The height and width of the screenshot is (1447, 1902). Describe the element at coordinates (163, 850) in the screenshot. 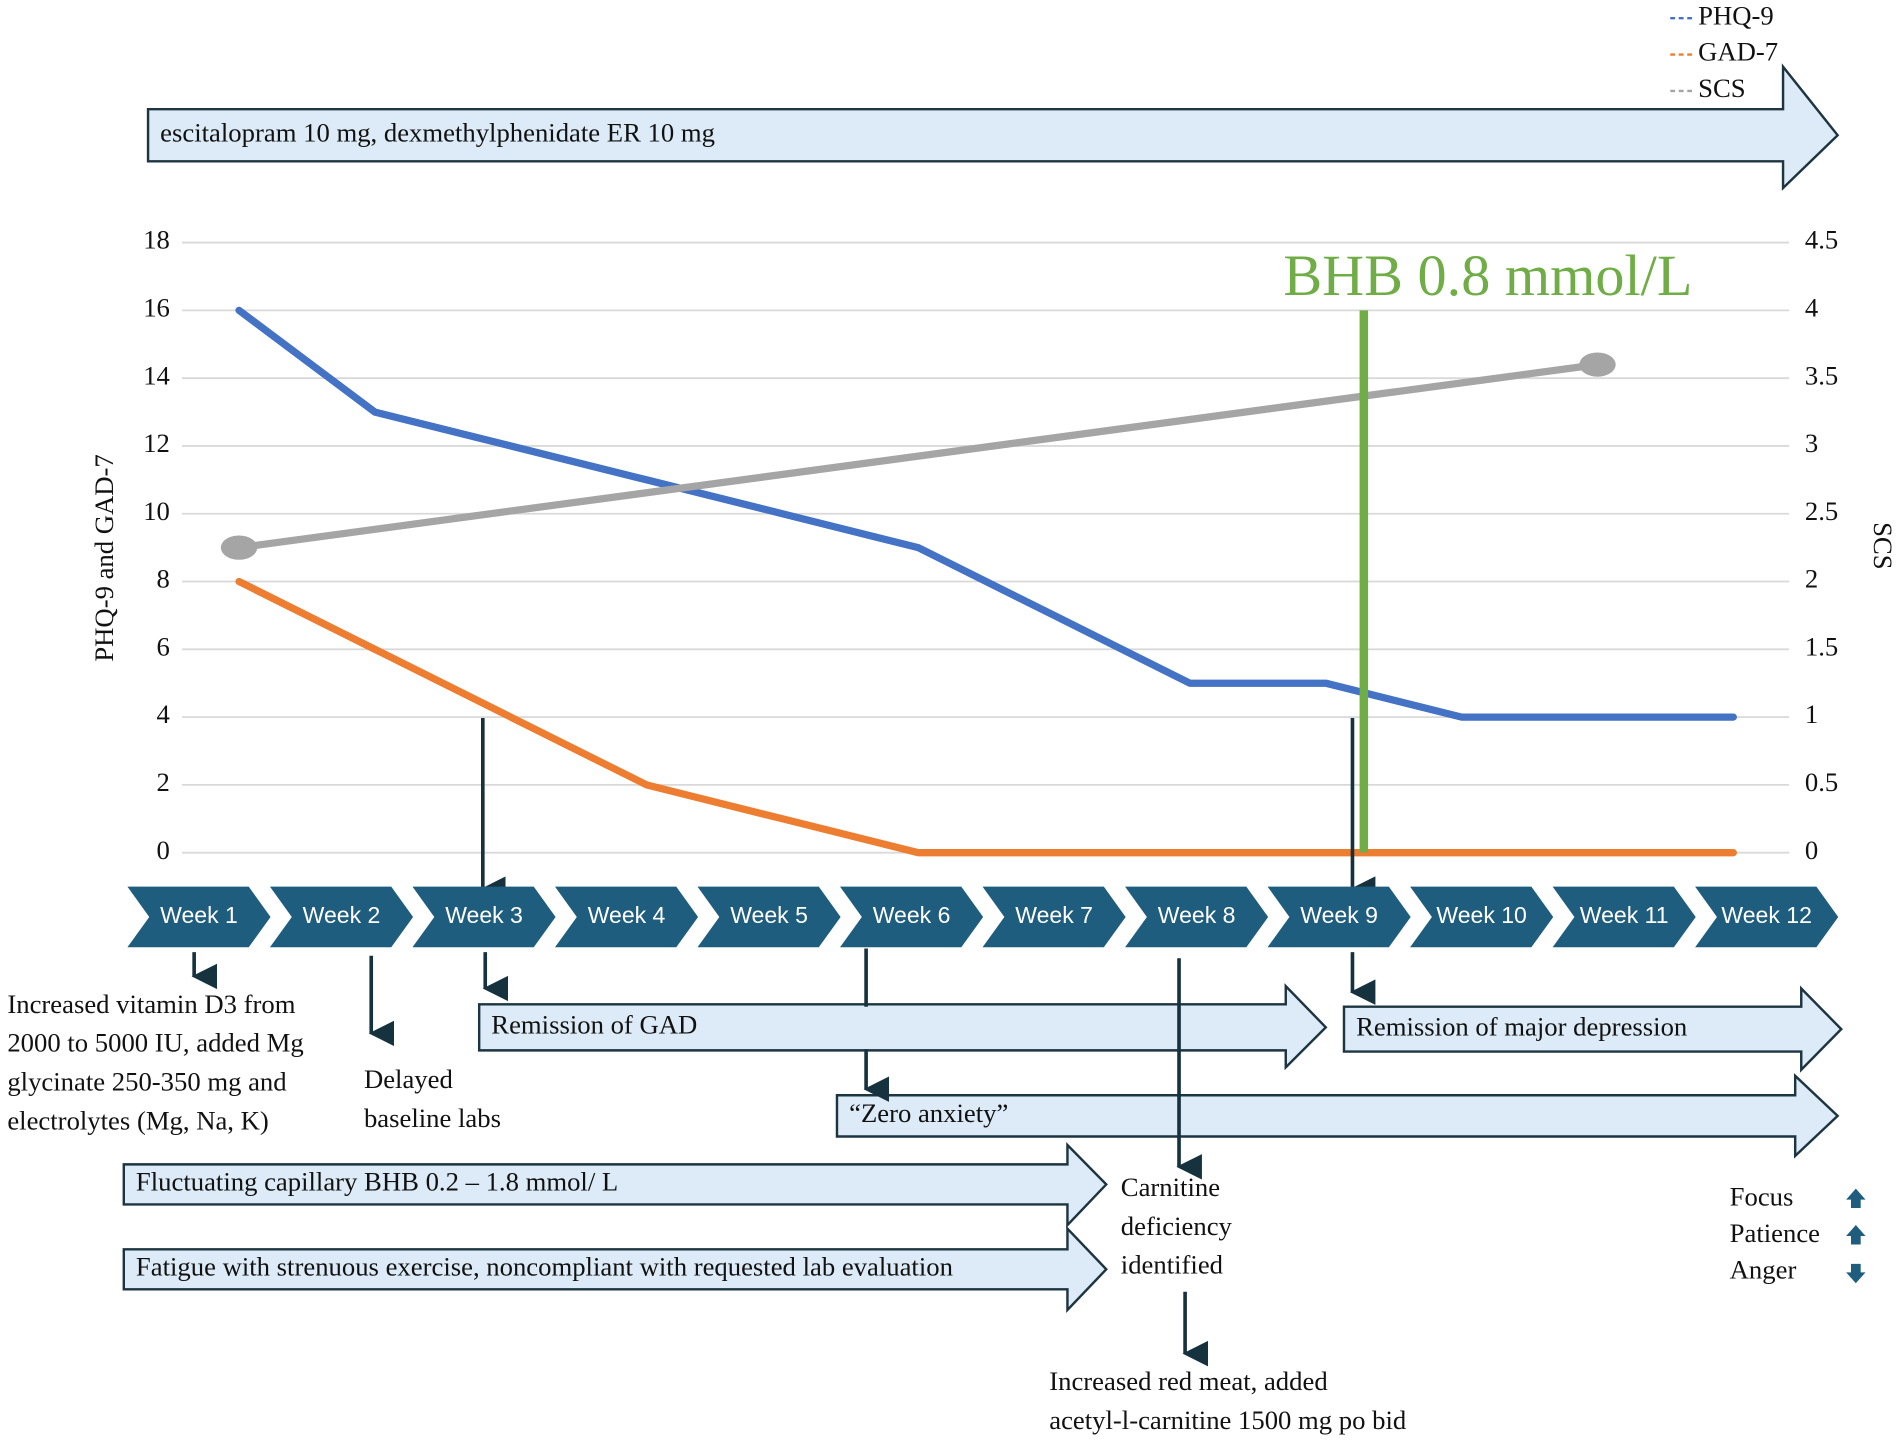

I see `y-tick-label: 0` at that location.